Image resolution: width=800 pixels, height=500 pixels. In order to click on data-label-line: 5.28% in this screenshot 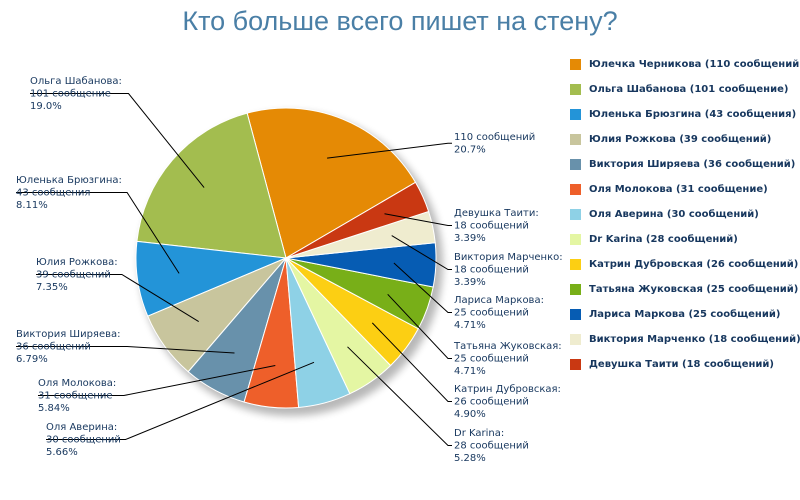, I will do `click(470, 458)`.